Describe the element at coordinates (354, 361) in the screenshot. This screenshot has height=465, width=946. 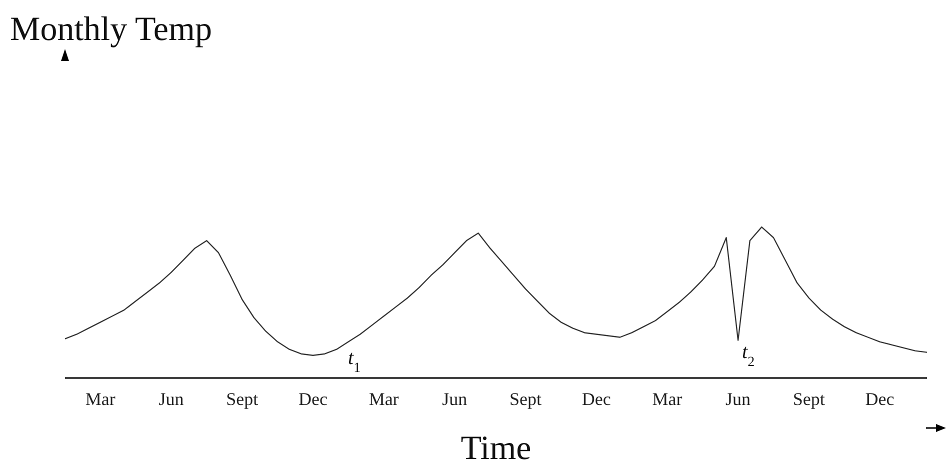
I see `annotation: t$_{1}$` at that location.